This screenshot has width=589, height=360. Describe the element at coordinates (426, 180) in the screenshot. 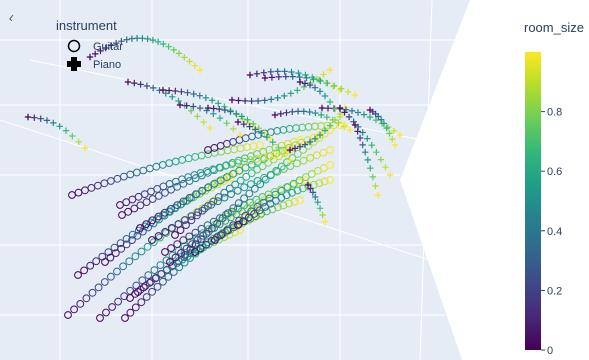

I see `scene-gridline` at that location.